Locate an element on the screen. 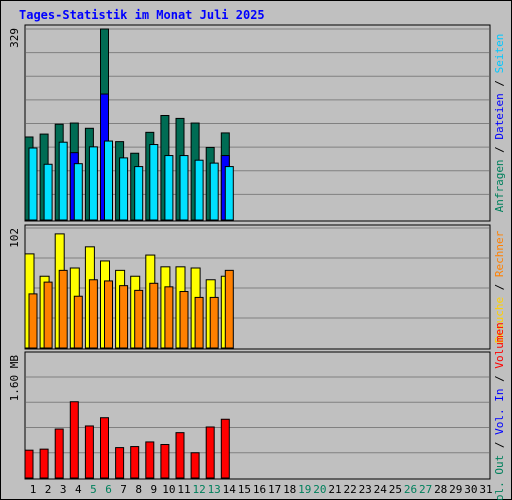 The width and height of the screenshot is (512, 500). legend-group-3: Vol. Out / Vol. In / Volumen is located at coordinates (499, 411).